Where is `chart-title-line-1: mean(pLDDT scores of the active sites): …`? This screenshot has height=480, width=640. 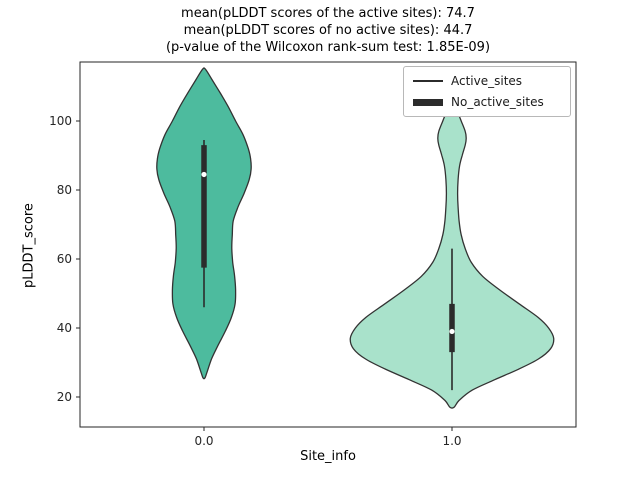
chart-title-line-1: mean(pLDDT scores of the active sites): … is located at coordinates (328, 13).